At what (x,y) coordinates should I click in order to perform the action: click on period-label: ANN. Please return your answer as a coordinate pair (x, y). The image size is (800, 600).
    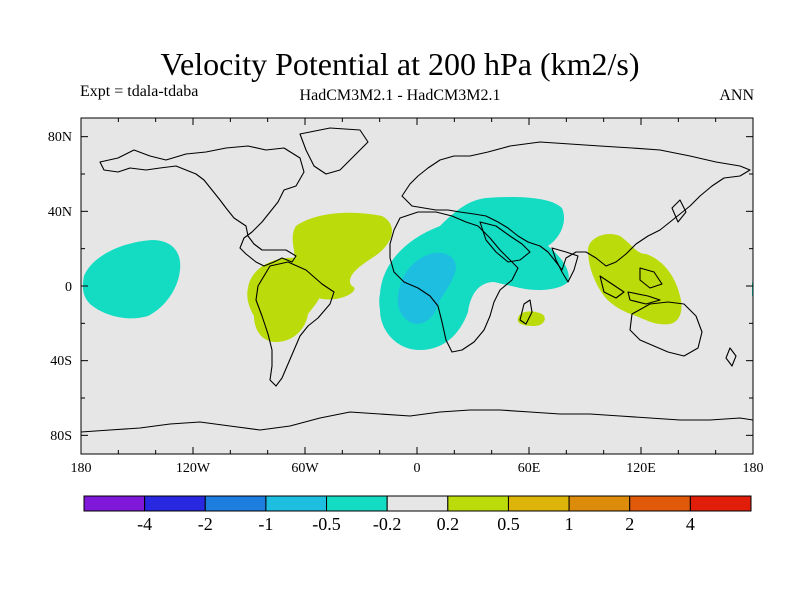
    Looking at the image, I should click on (736, 95).